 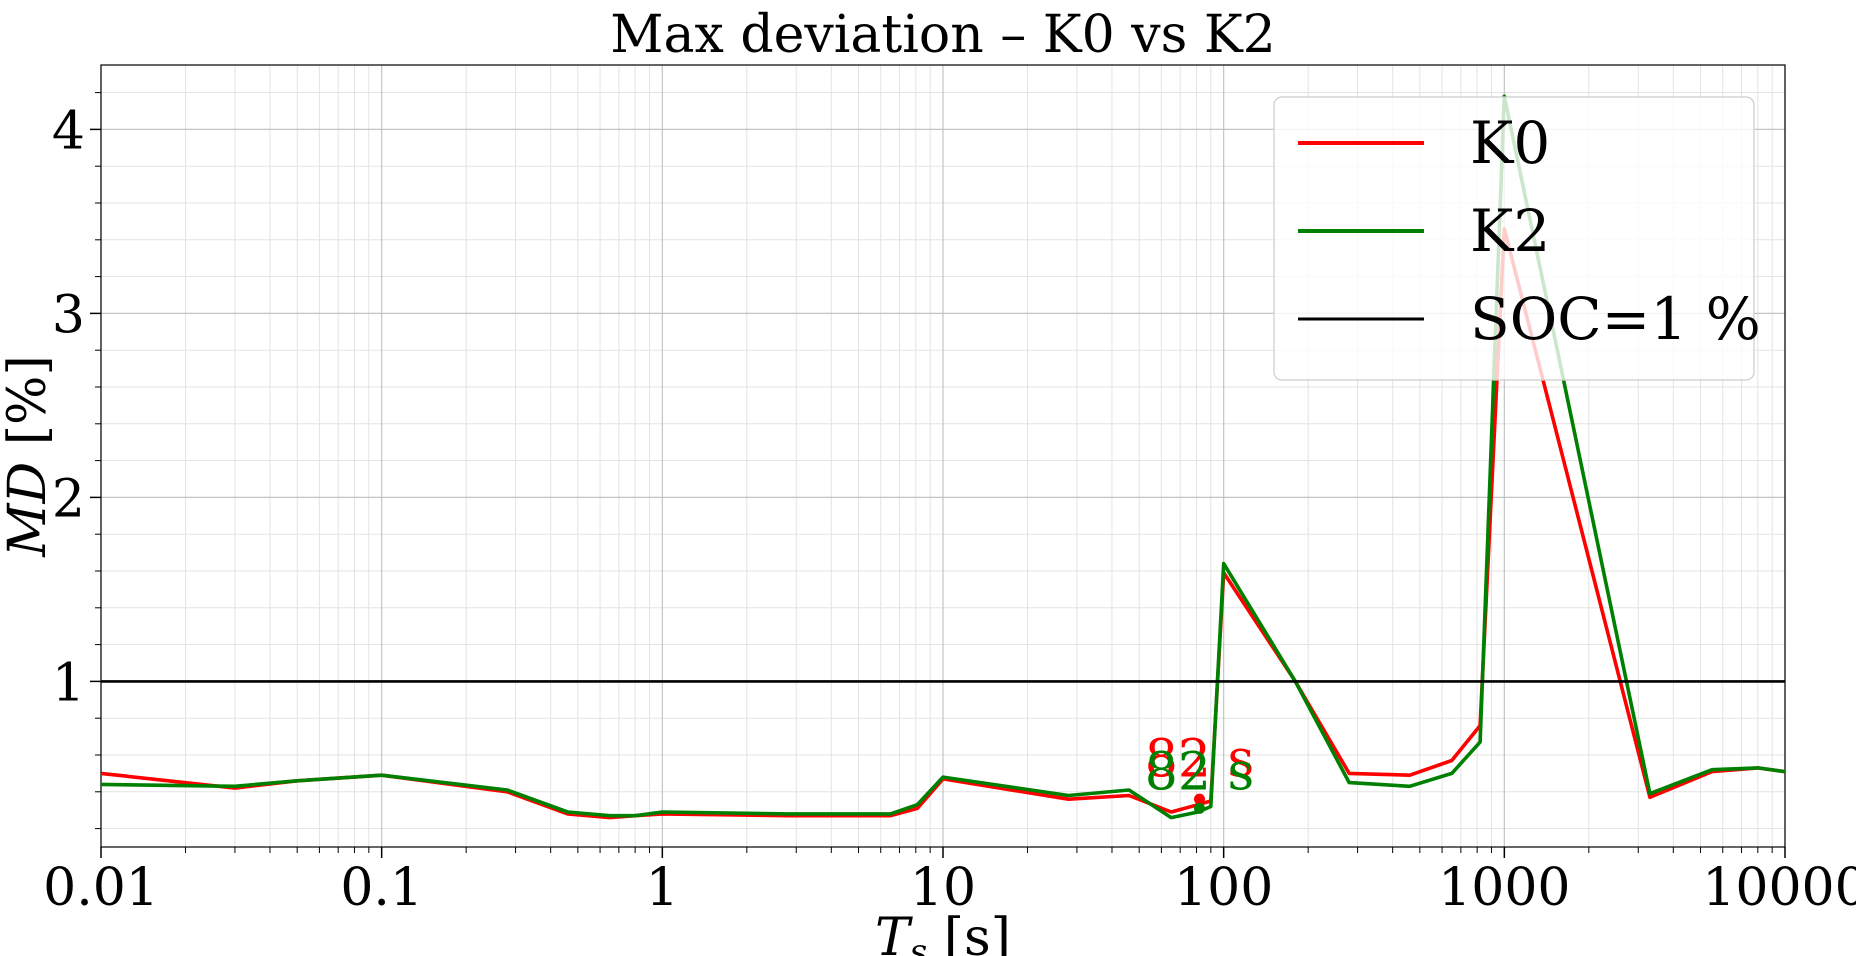 I want to click on y-axis-label: MD [%], so click(x=29, y=456).